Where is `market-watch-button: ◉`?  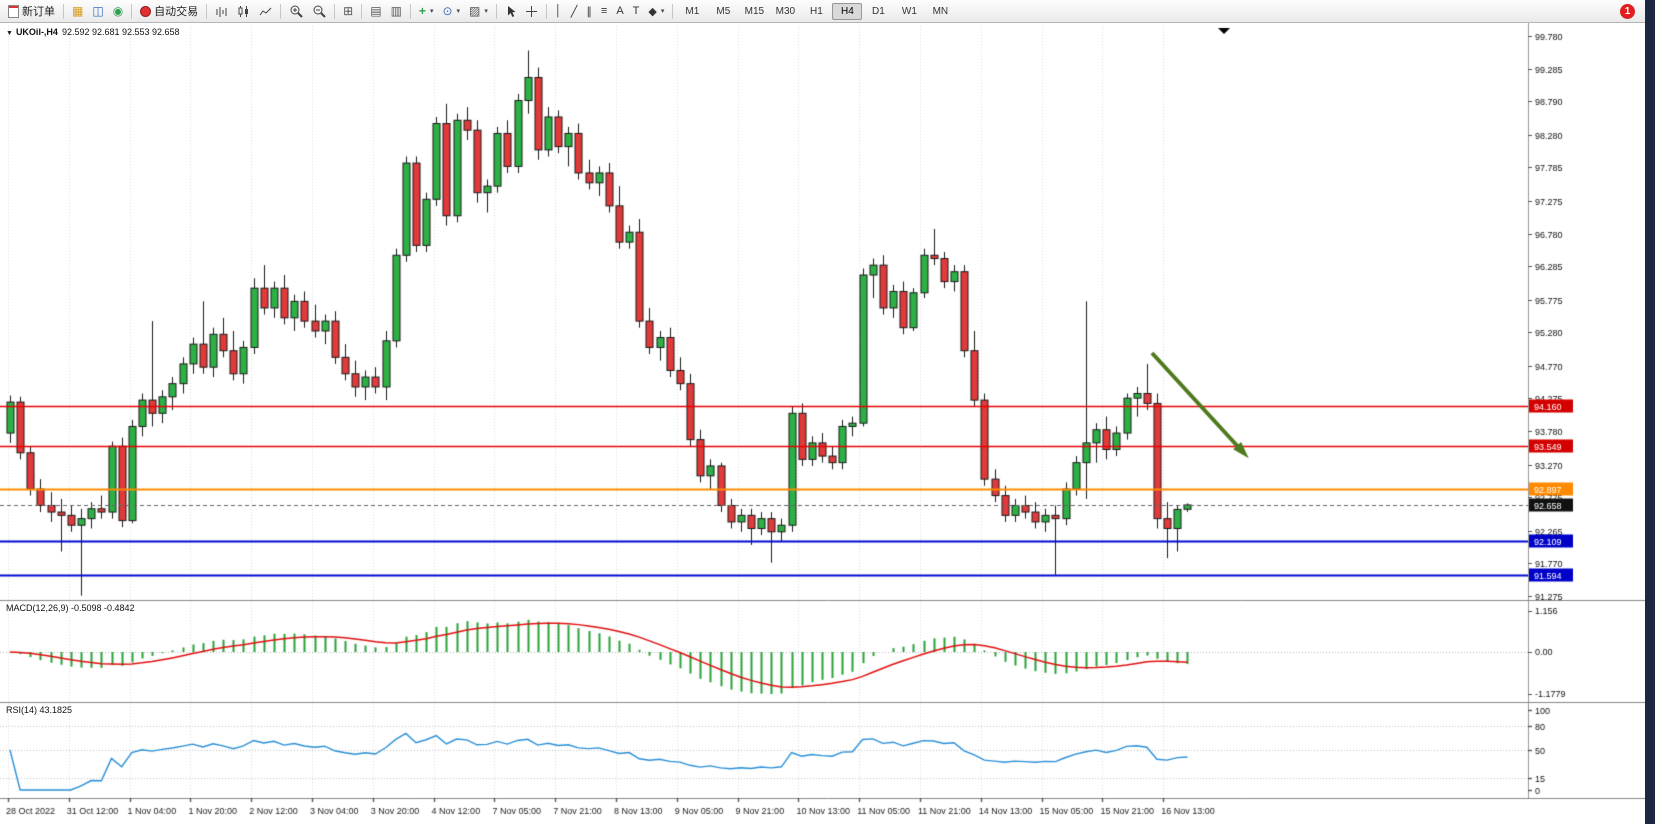
market-watch-button: ◉ is located at coordinates (118, 11).